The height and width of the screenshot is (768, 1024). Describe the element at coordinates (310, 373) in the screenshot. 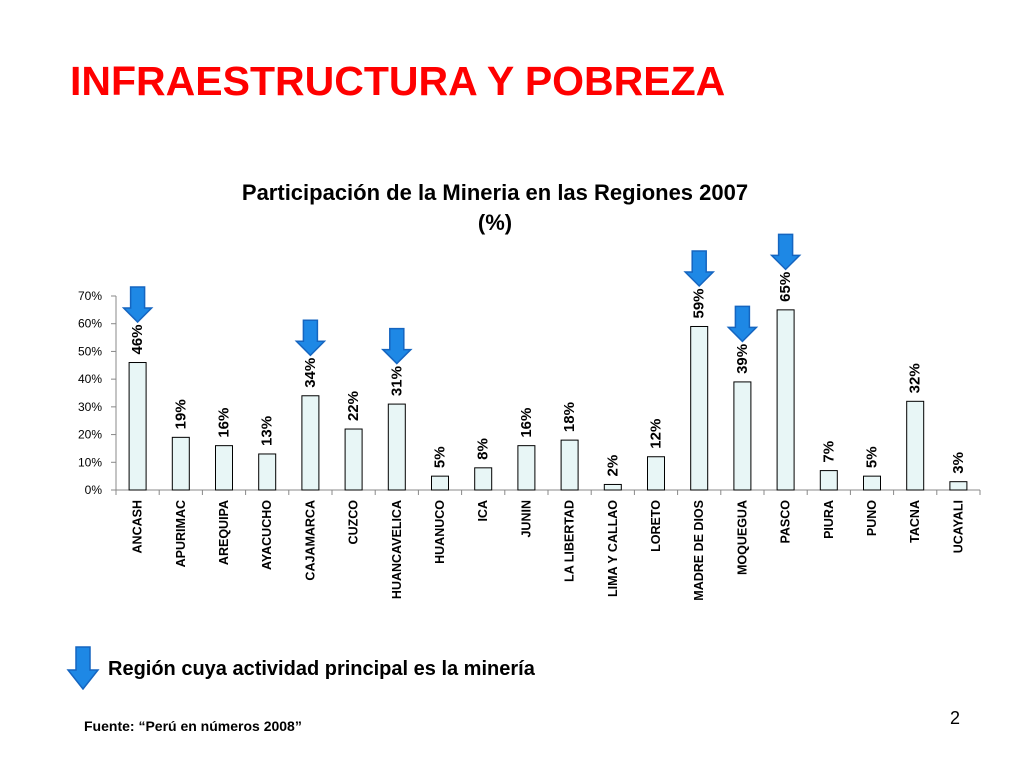

I see `data-label: 34%` at that location.